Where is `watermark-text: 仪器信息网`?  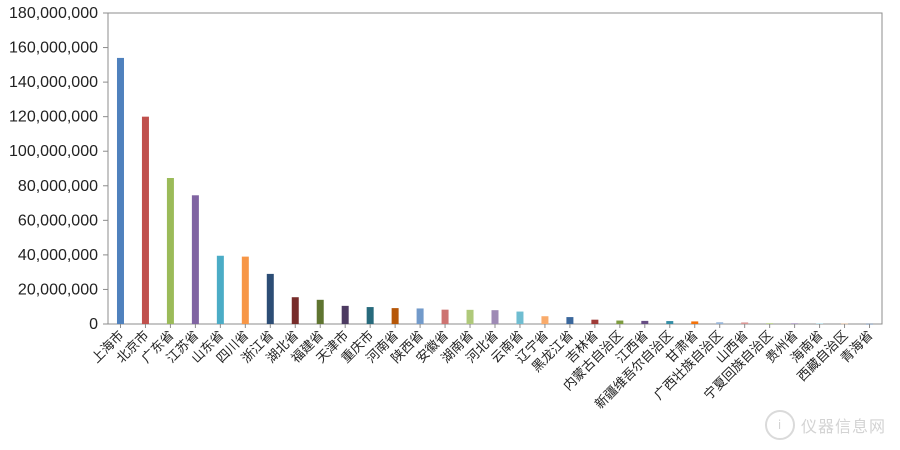 watermark-text: 仪器信息网 is located at coordinates (843, 426).